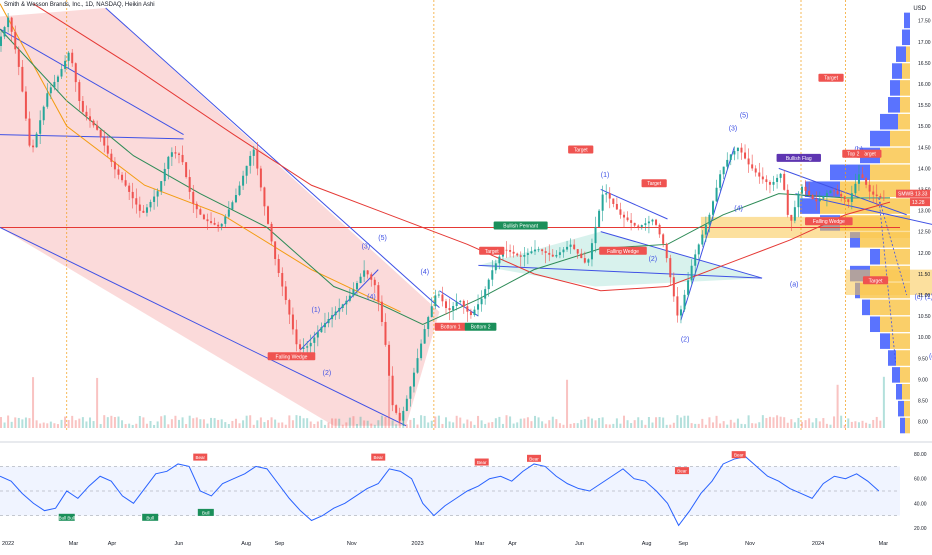 The height and width of the screenshot is (555, 932). What do you see at coordinates (896, 375) in the screenshot?
I see `volume-profile-bar-up` at bounding box center [896, 375].